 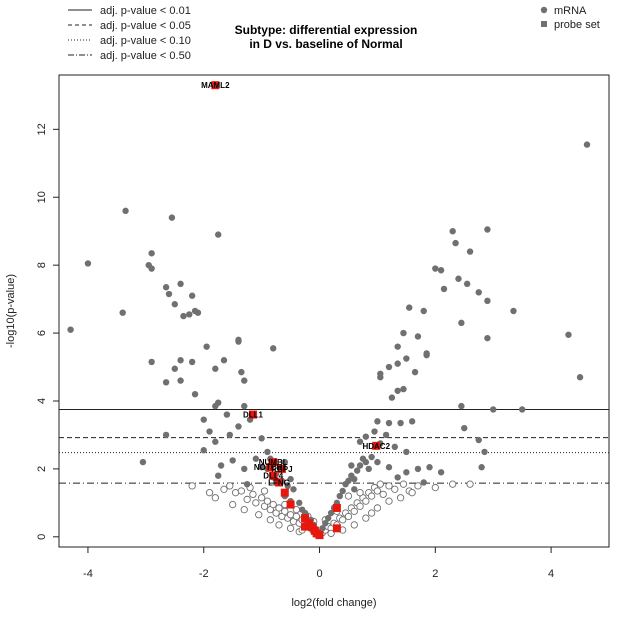 What do you see at coordinates (42, 401) in the screenshot?
I see `y-tick-label: 4` at bounding box center [42, 401].